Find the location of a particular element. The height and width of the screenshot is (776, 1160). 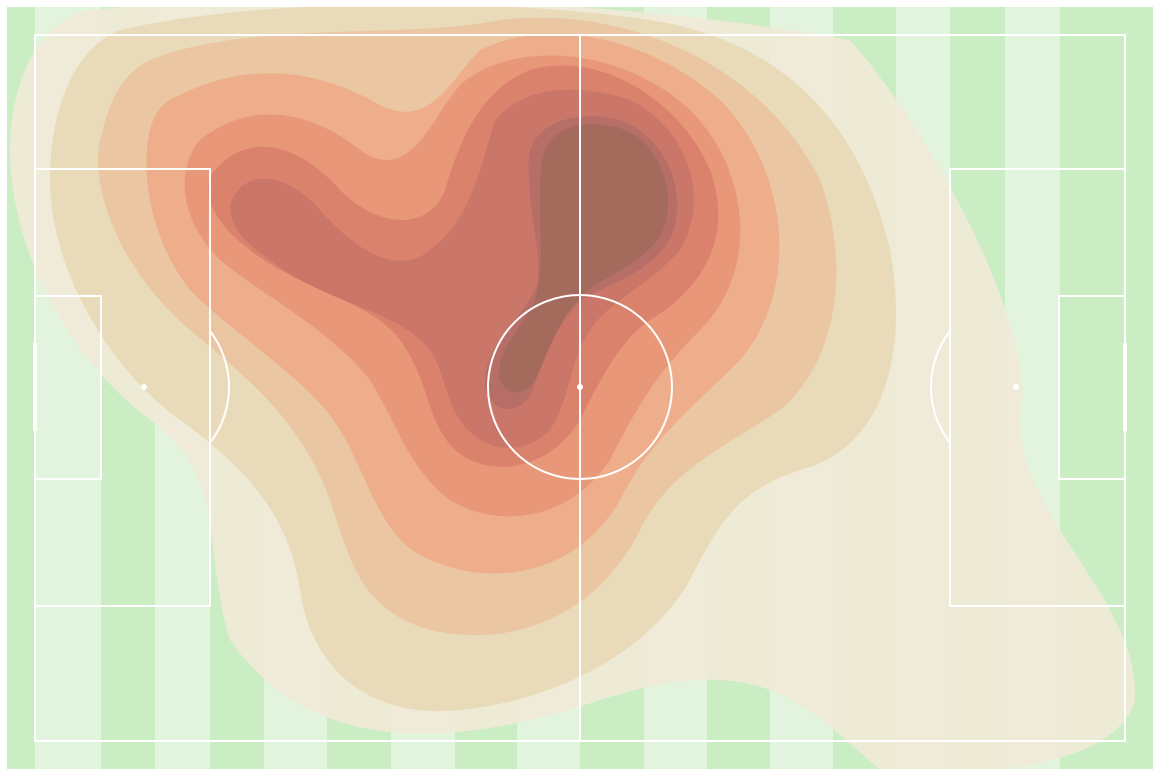

center-circle is located at coordinates (580, 387).